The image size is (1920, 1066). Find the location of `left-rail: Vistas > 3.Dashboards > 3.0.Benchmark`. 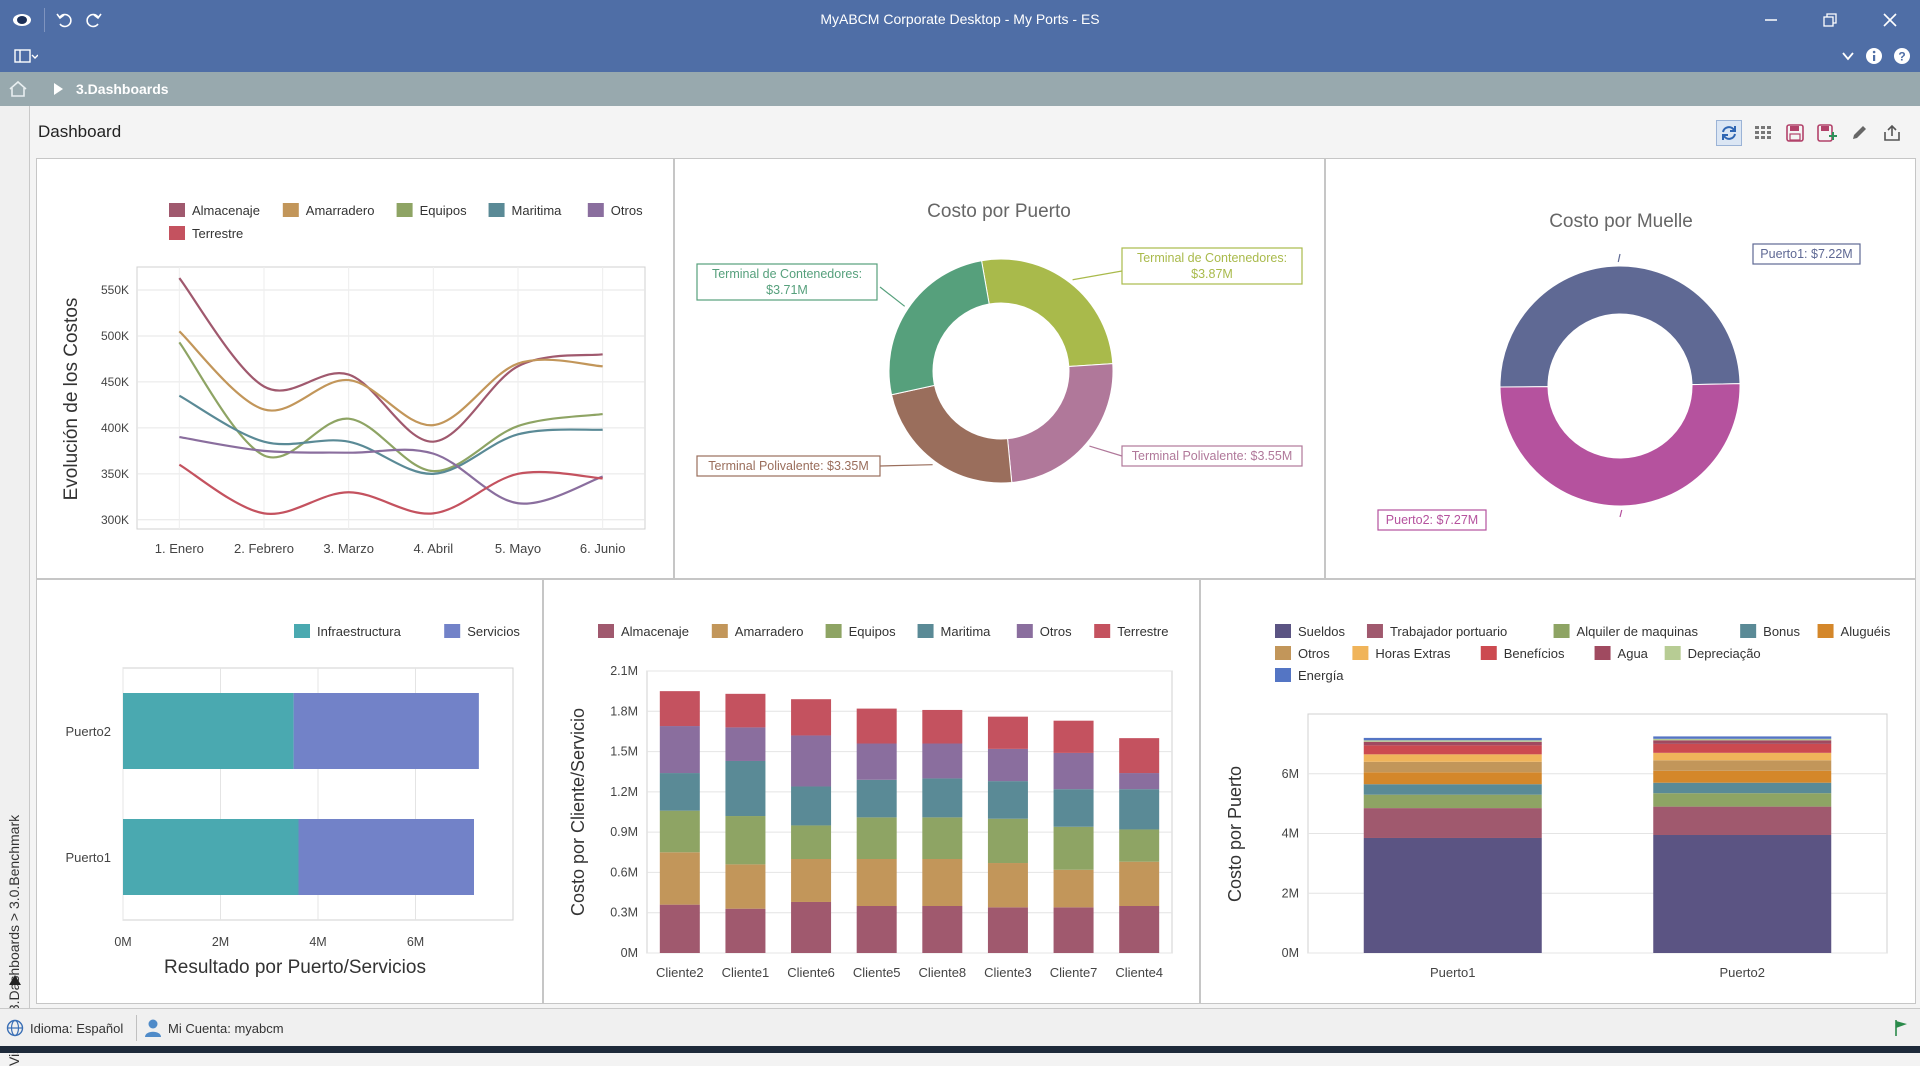

left-rail: Vistas > 3.Dashboards > 3.0.Benchmark is located at coordinates (15, 586).